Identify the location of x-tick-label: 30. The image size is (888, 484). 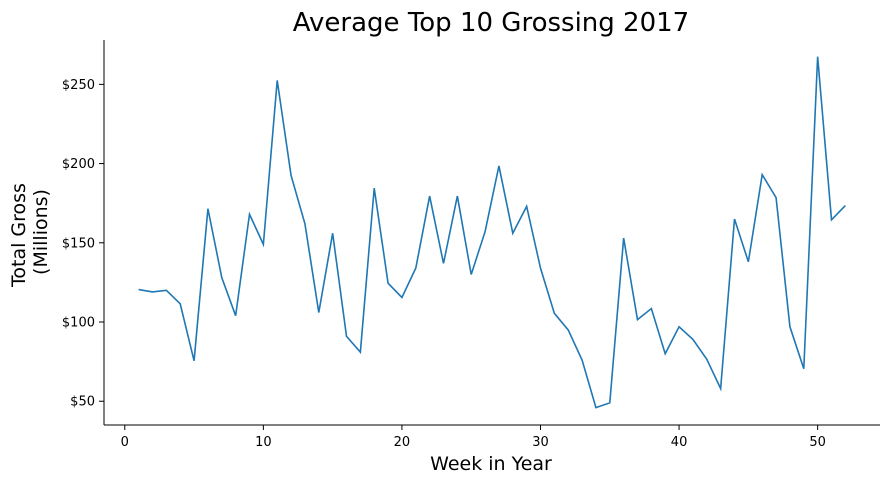
(540, 442).